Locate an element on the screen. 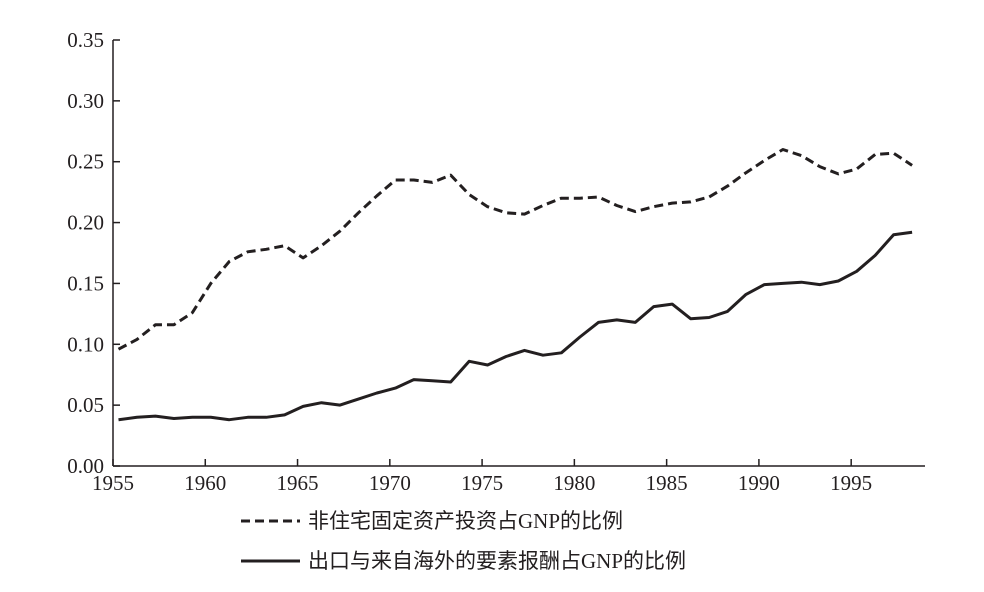  y-tick-label: 0.20 is located at coordinates (85, 223).